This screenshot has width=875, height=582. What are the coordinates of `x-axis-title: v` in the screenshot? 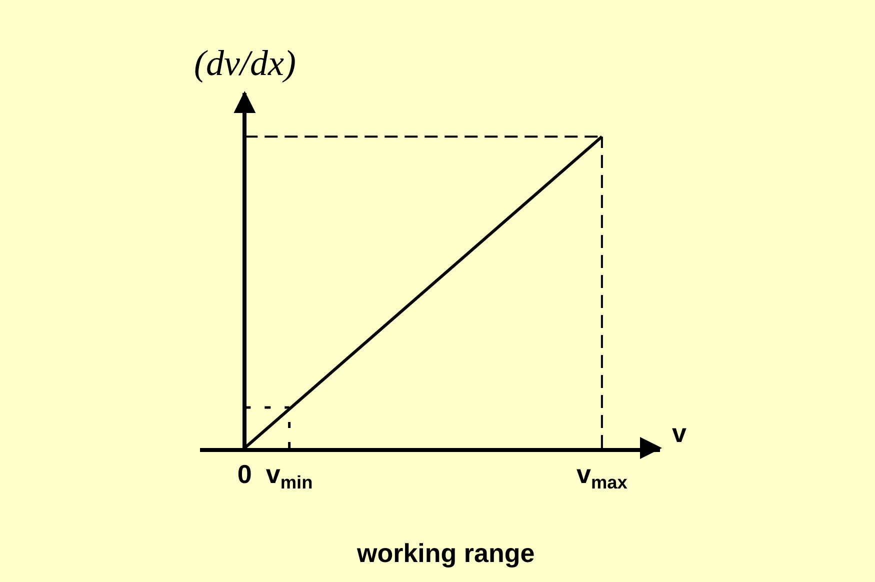 It's located at (679, 433).